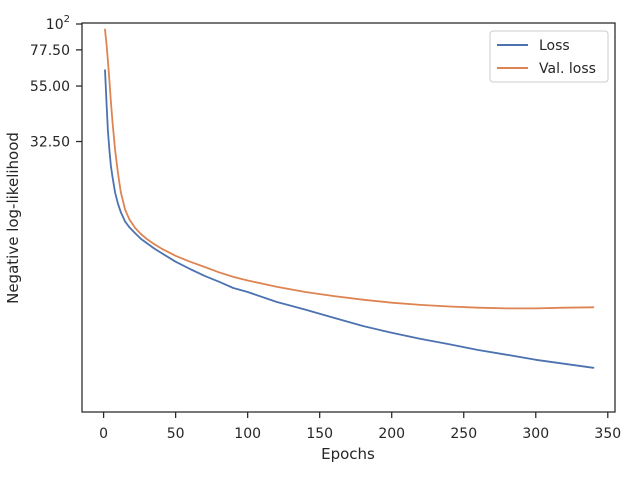 The height and width of the screenshot is (480, 640). Describe the element at coordinates (535, 434) in the screenshot. I see `x-tick-label: 300` at that location.